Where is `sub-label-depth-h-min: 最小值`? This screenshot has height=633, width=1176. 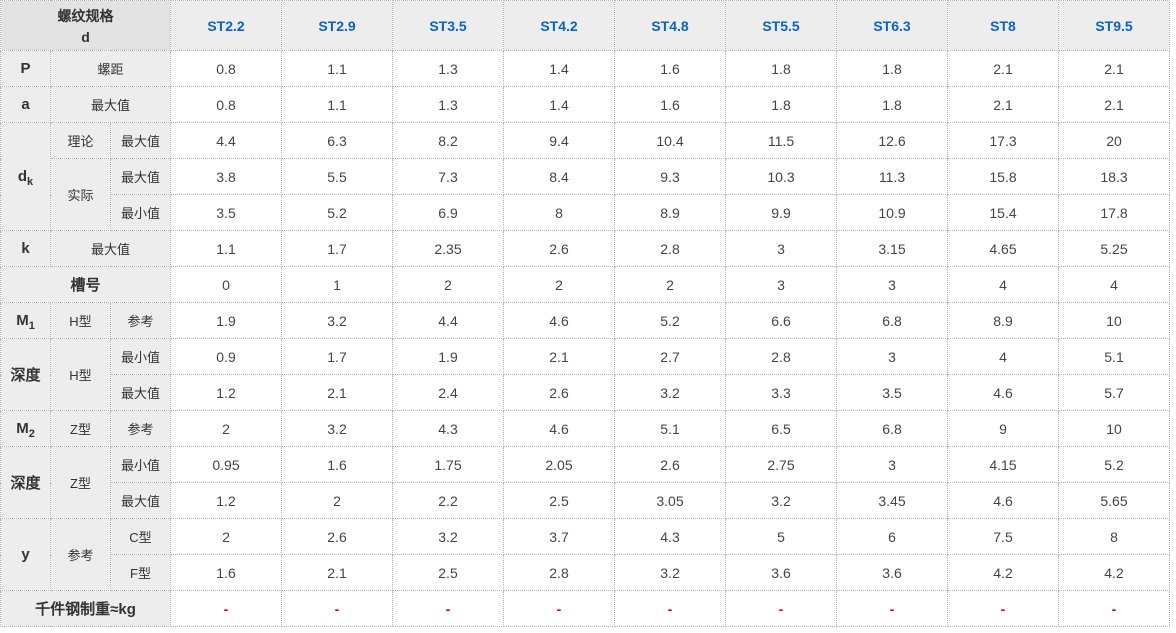 sub-label-depth-h-min: 最小值 is located at coordinates (140, 356).